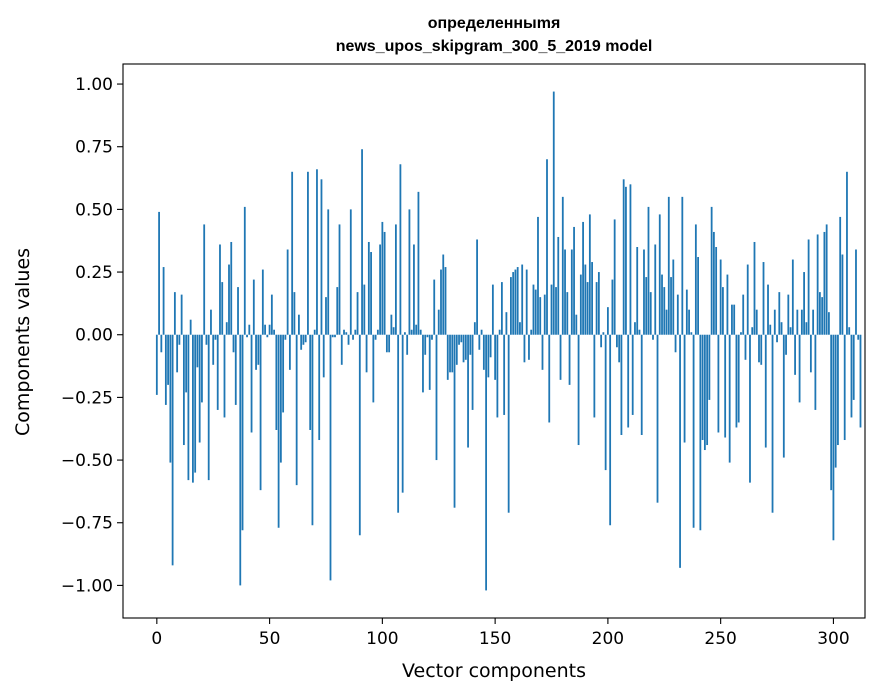 The width and height of the screenshot is (880, 696). I want to click on y-tick-label: −0.75, so click(87, 524).